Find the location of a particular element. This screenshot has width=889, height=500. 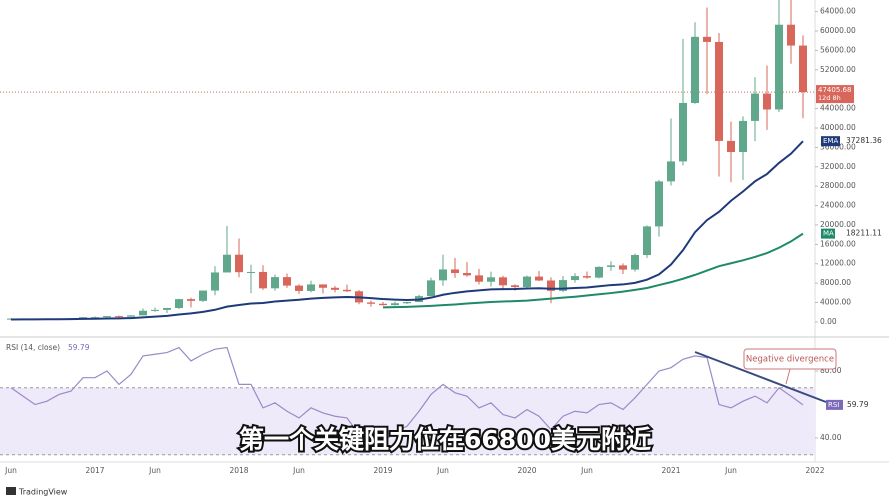

x-tick-label: 2020 is located at coordinates (526, 470).